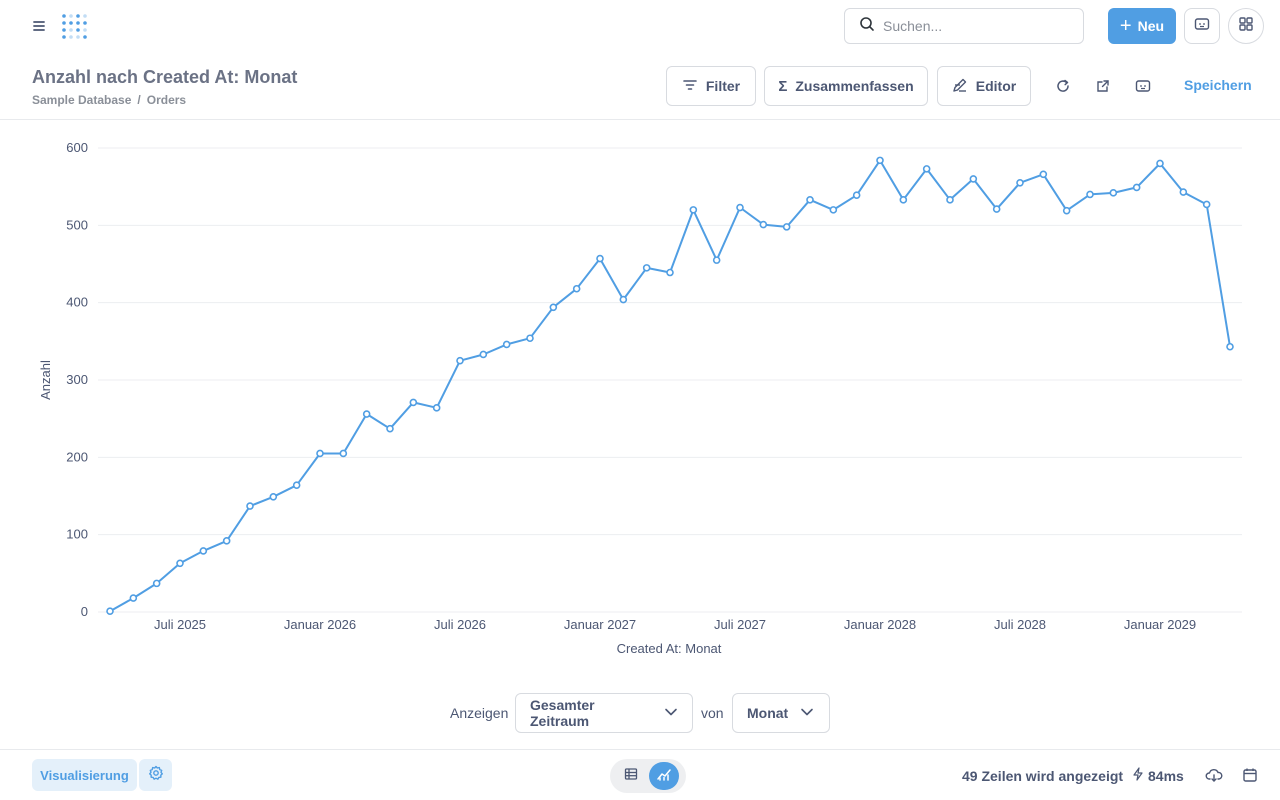 The image size is (1280, 800). What do you see at coordinates (1103, 86) in the screenshot?
I see `share-icon` at bounding box center [1103, 86].